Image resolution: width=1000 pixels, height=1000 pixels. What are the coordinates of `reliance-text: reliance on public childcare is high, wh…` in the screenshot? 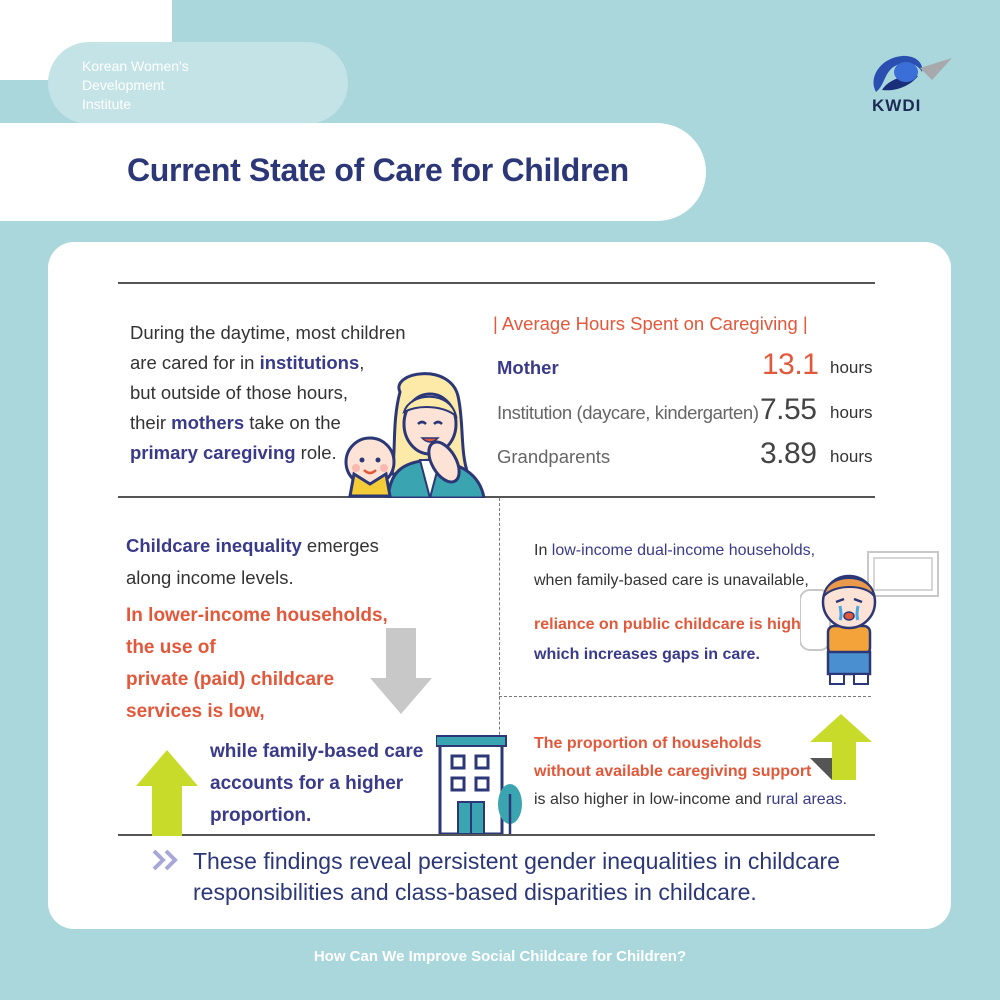 It's located at (670, 639).